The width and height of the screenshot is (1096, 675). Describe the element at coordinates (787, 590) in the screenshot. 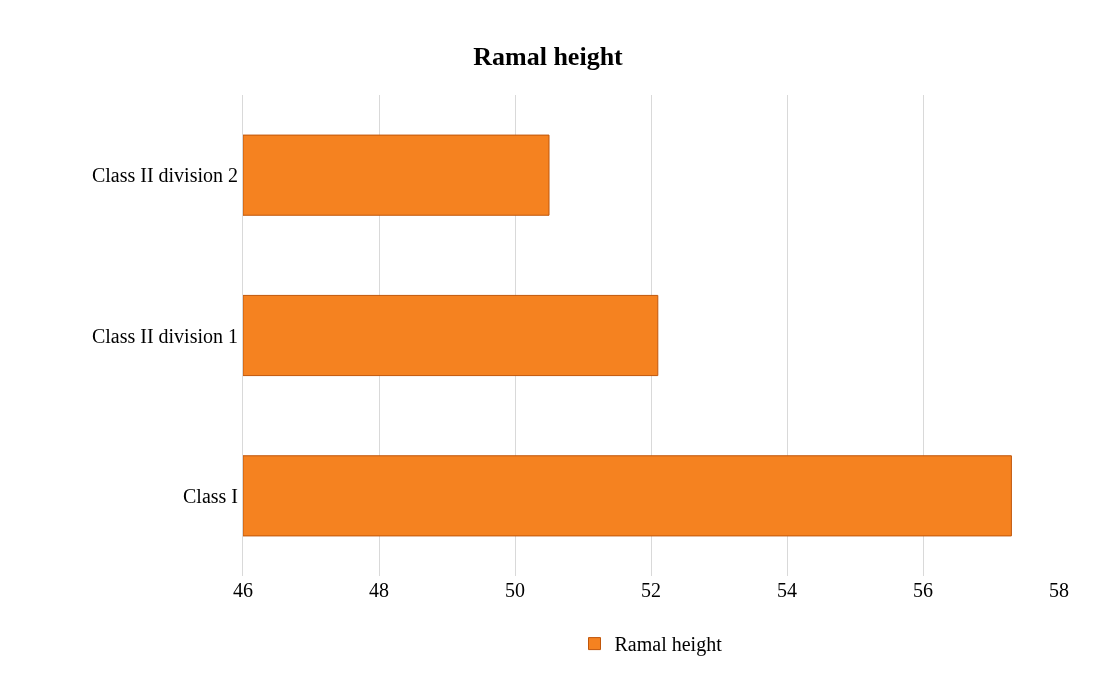

I see `x-tick-label: 54` at that location.